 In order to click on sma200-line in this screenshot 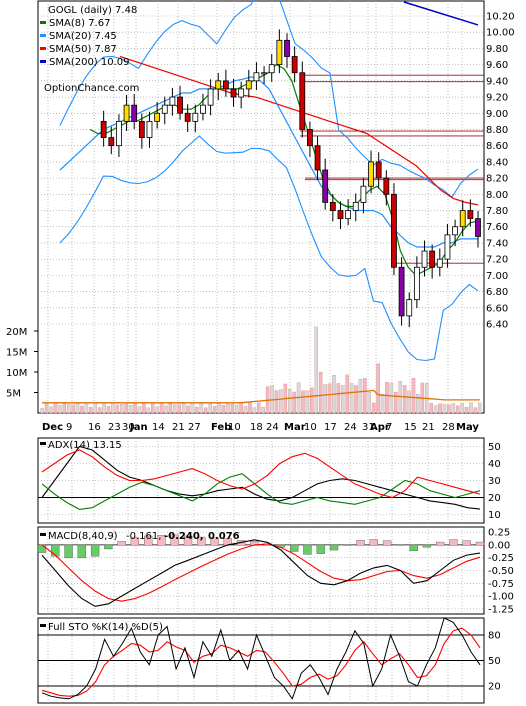, I will do `click(441, 13)`.